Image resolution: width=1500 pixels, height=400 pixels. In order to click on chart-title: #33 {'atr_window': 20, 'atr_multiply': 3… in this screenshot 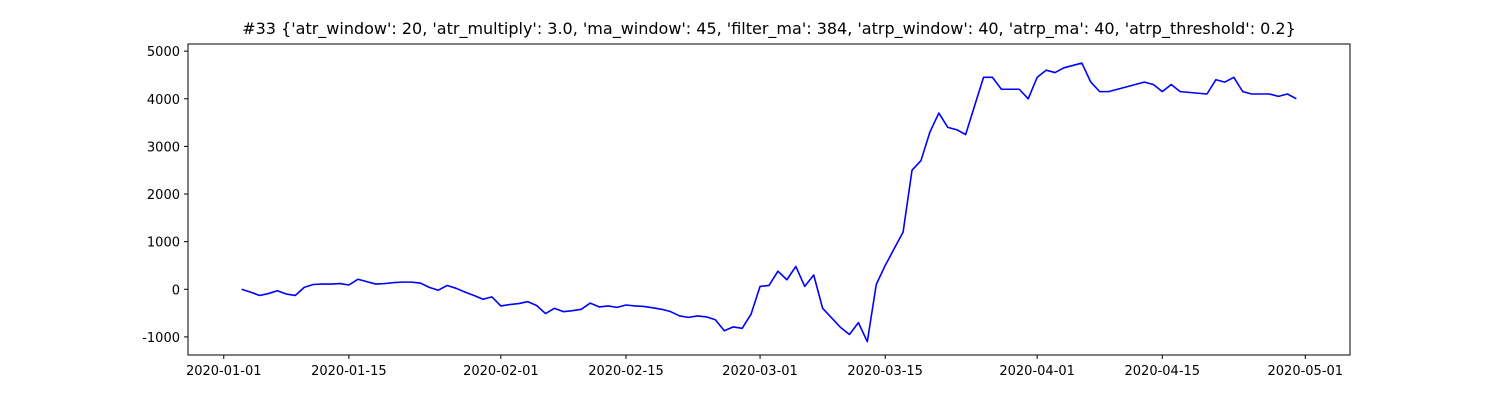, I will do `click(769, 29)`.